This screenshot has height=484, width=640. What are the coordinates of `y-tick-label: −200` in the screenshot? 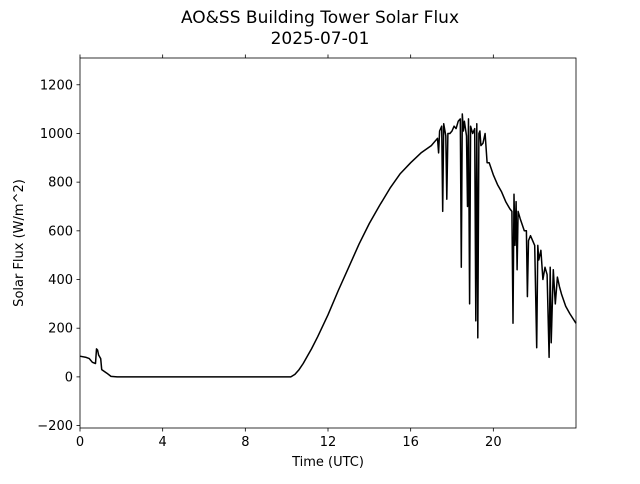 It's located at (55, 426).